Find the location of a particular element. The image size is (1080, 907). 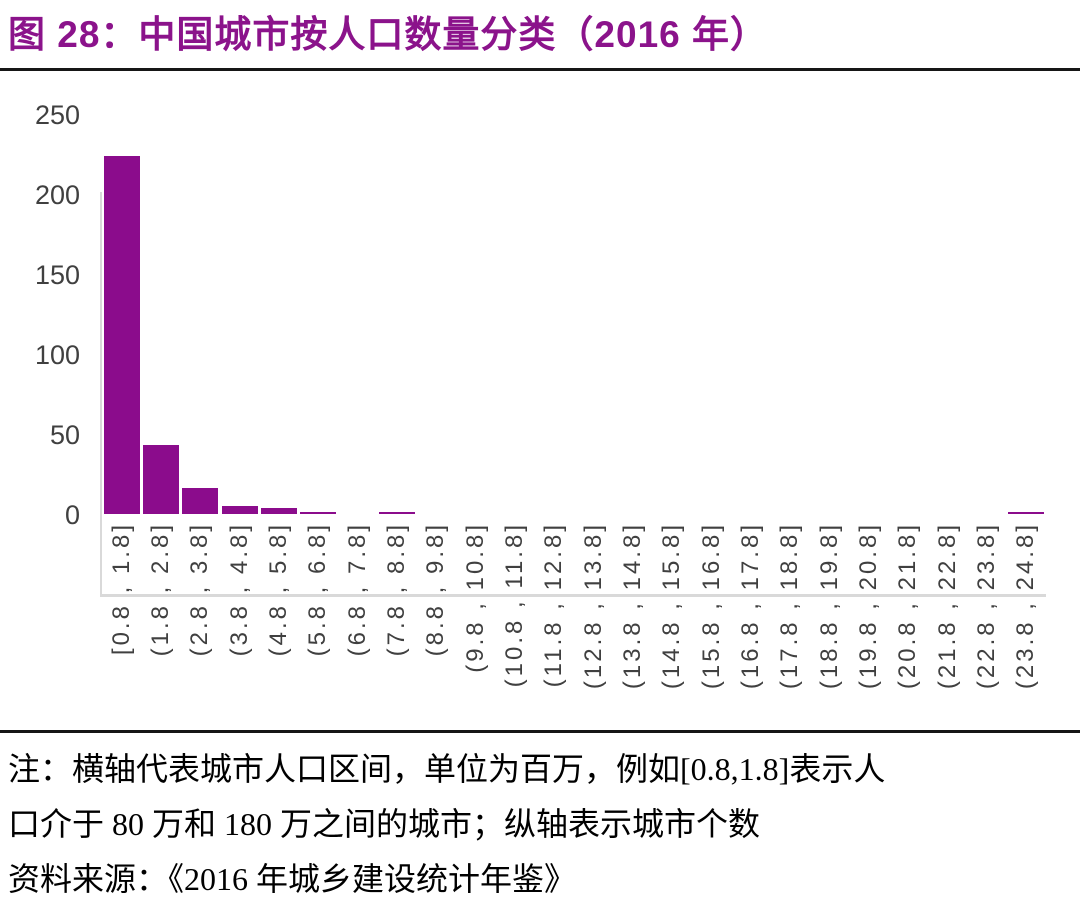

x-tick-label: (4.8 , 5.8] is located at coordinates (278, 589).